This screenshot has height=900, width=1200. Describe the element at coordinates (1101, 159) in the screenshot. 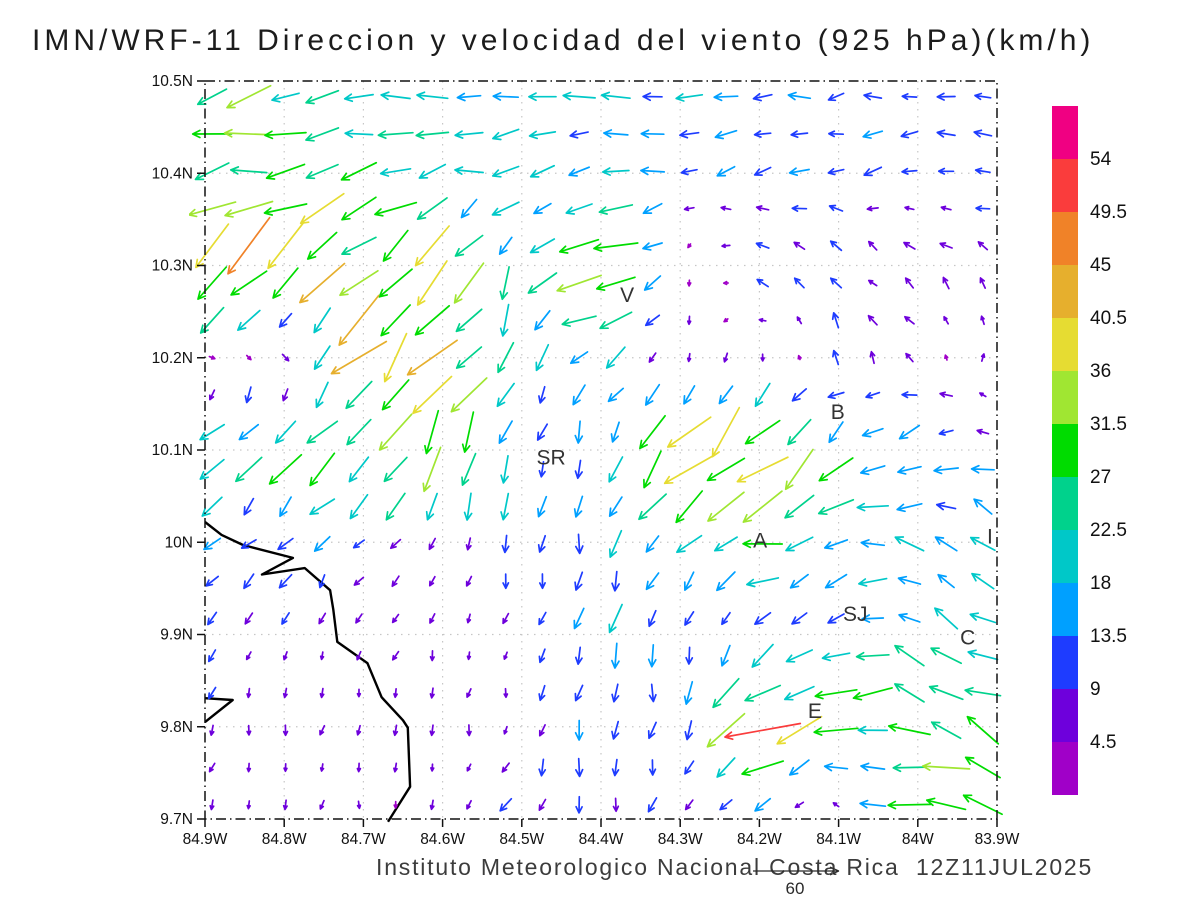

I see `colorbar-label: 54` at that location.